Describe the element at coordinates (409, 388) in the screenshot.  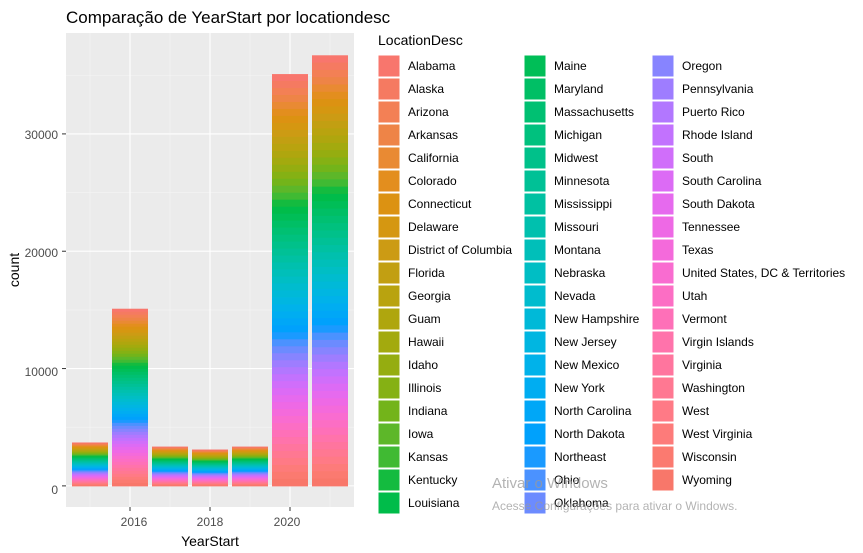
I see `legend-item: Illinois` at that location.